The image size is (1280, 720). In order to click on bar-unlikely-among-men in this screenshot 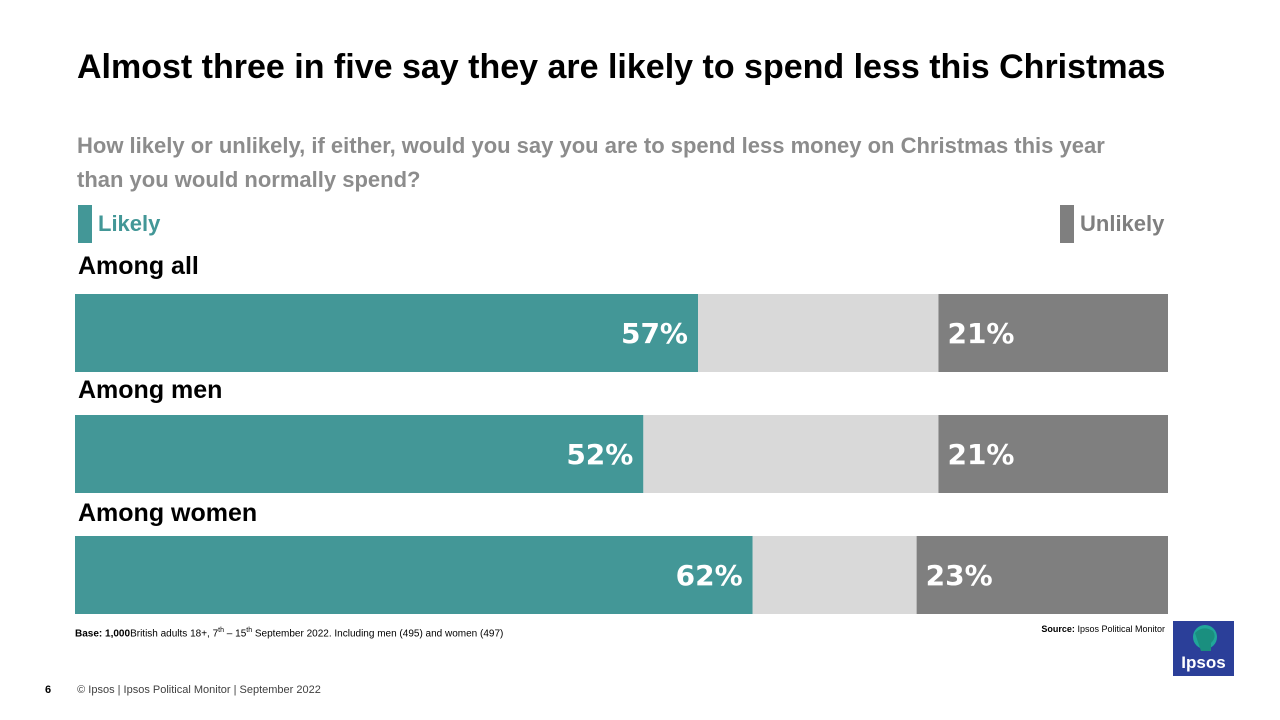, I will do `click(1053, 454)`.